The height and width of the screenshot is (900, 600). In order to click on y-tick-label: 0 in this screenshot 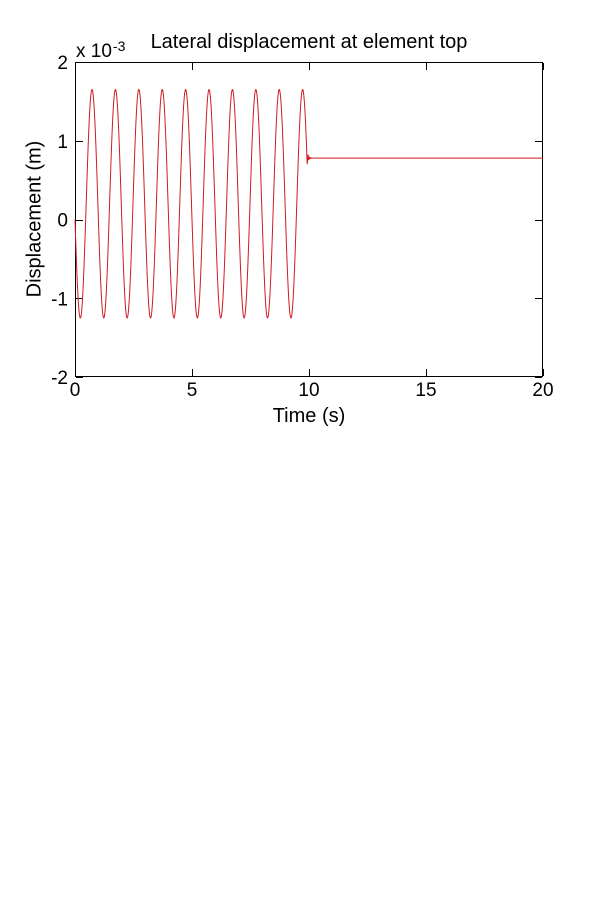, I will do `click(62, 221)`.